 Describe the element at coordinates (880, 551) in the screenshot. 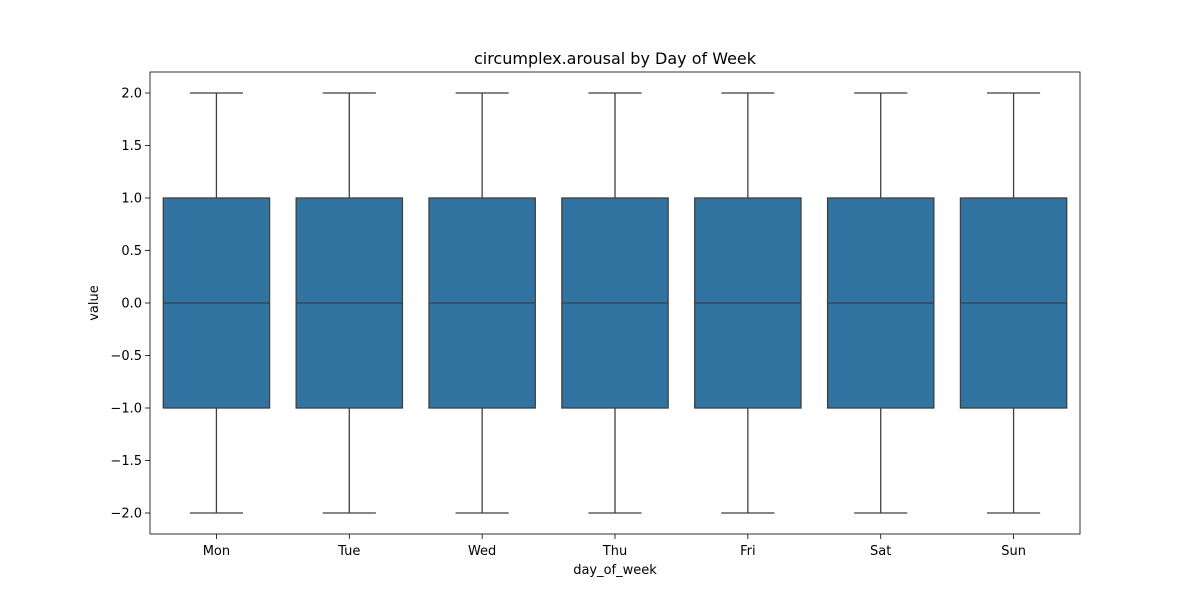

I see `x-tick-label: Sat` at that location.